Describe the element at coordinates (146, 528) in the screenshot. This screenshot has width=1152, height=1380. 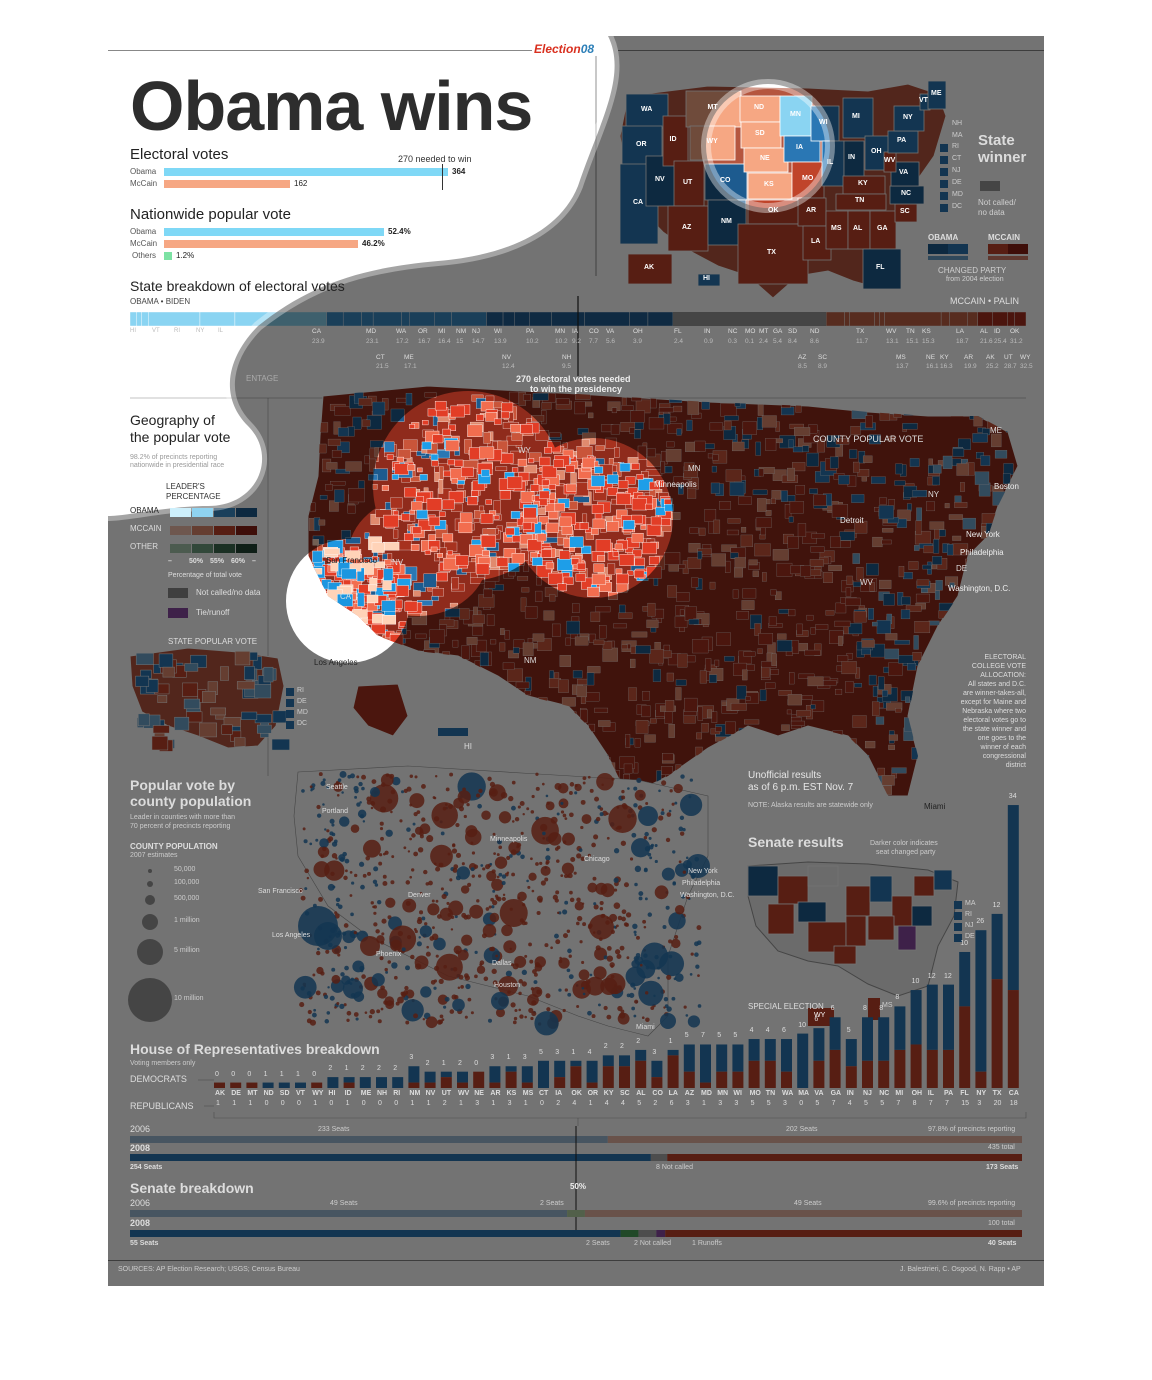
I see `geo-legend-row-mccain: MCCAIN` at that location.